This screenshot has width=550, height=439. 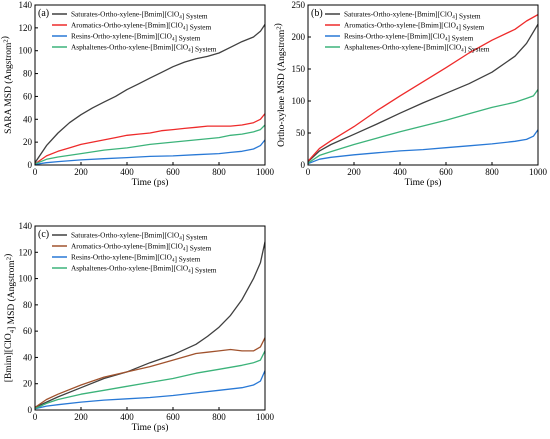 What do you see at coordinates (10, 318) in the screenshot?
I see `y-axis-label: [Bmim][ClO4] MSD (Angstrom2)` at bounding box center [10, 318].